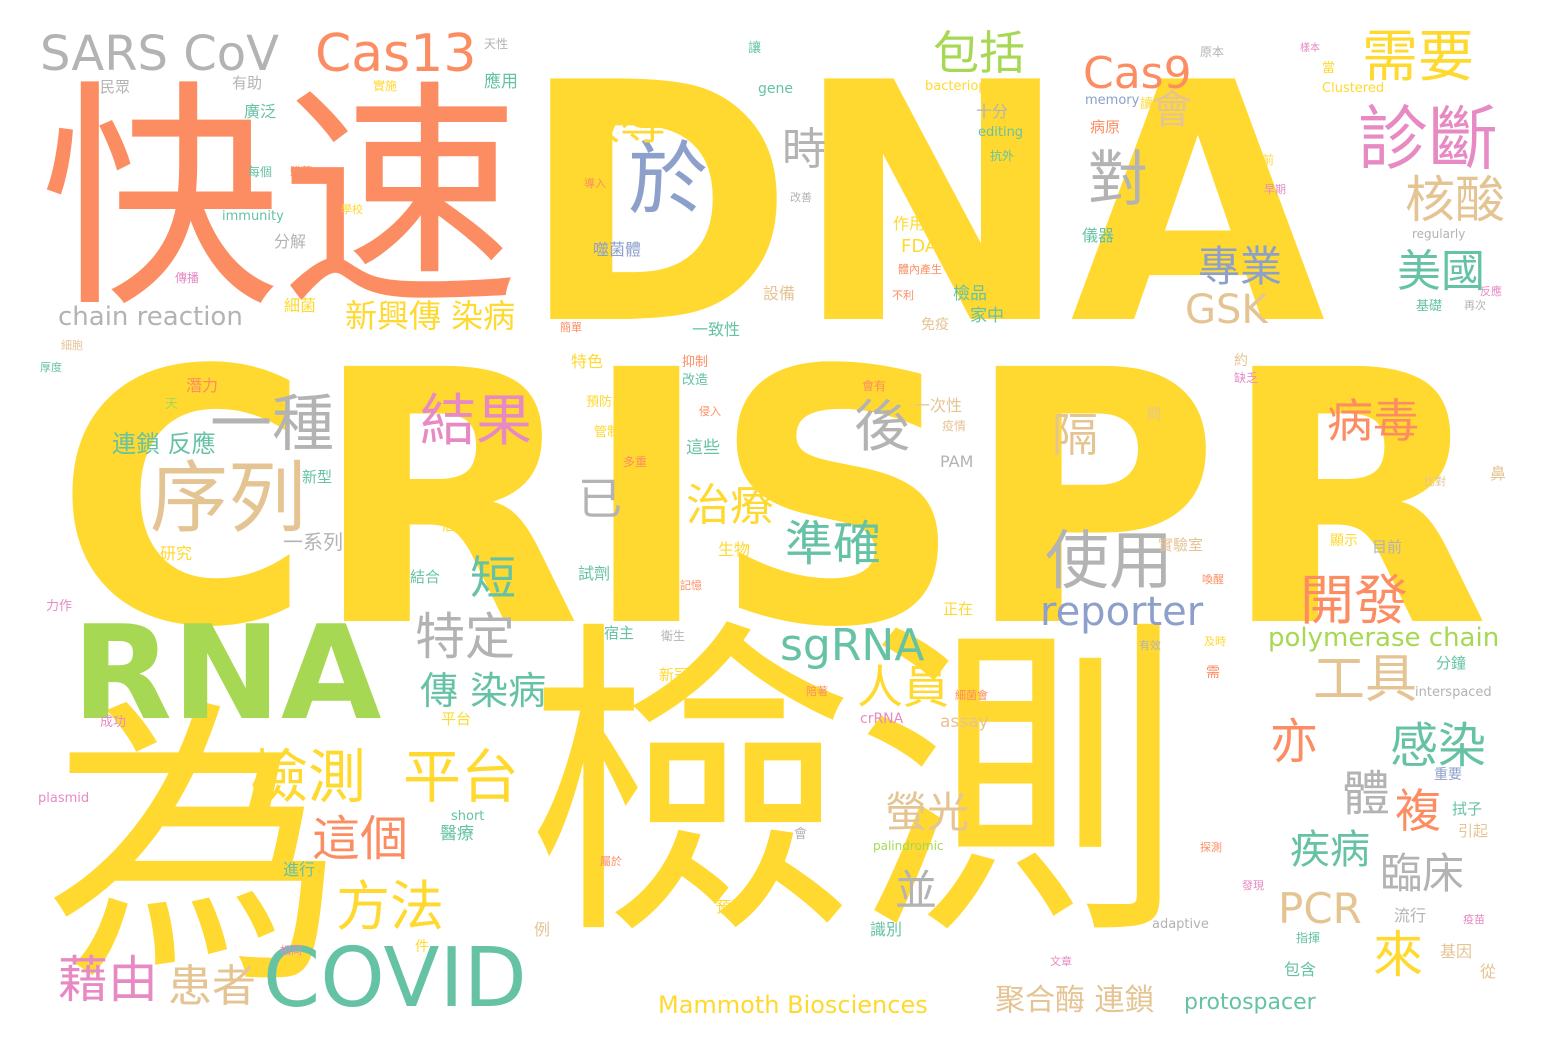 This screenshot has height=1052, width=1548. I want to click on cloud-word: 屬於, so click(611, 861).